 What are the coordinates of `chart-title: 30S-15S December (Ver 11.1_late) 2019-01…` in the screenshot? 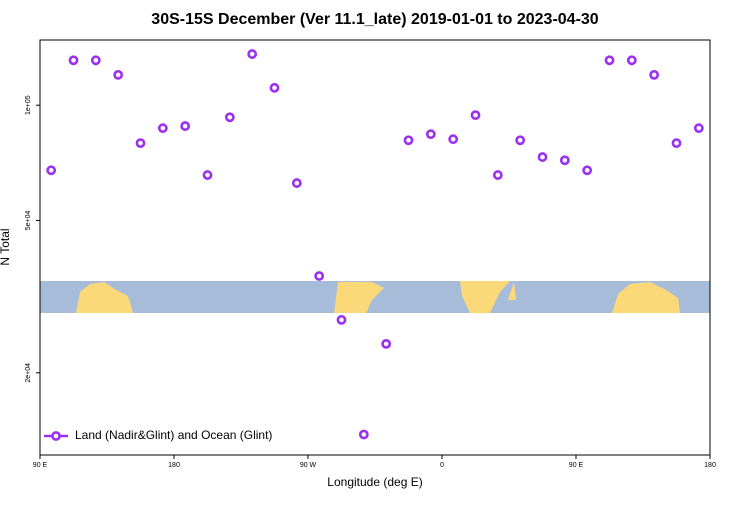 It's located at (375, 19).